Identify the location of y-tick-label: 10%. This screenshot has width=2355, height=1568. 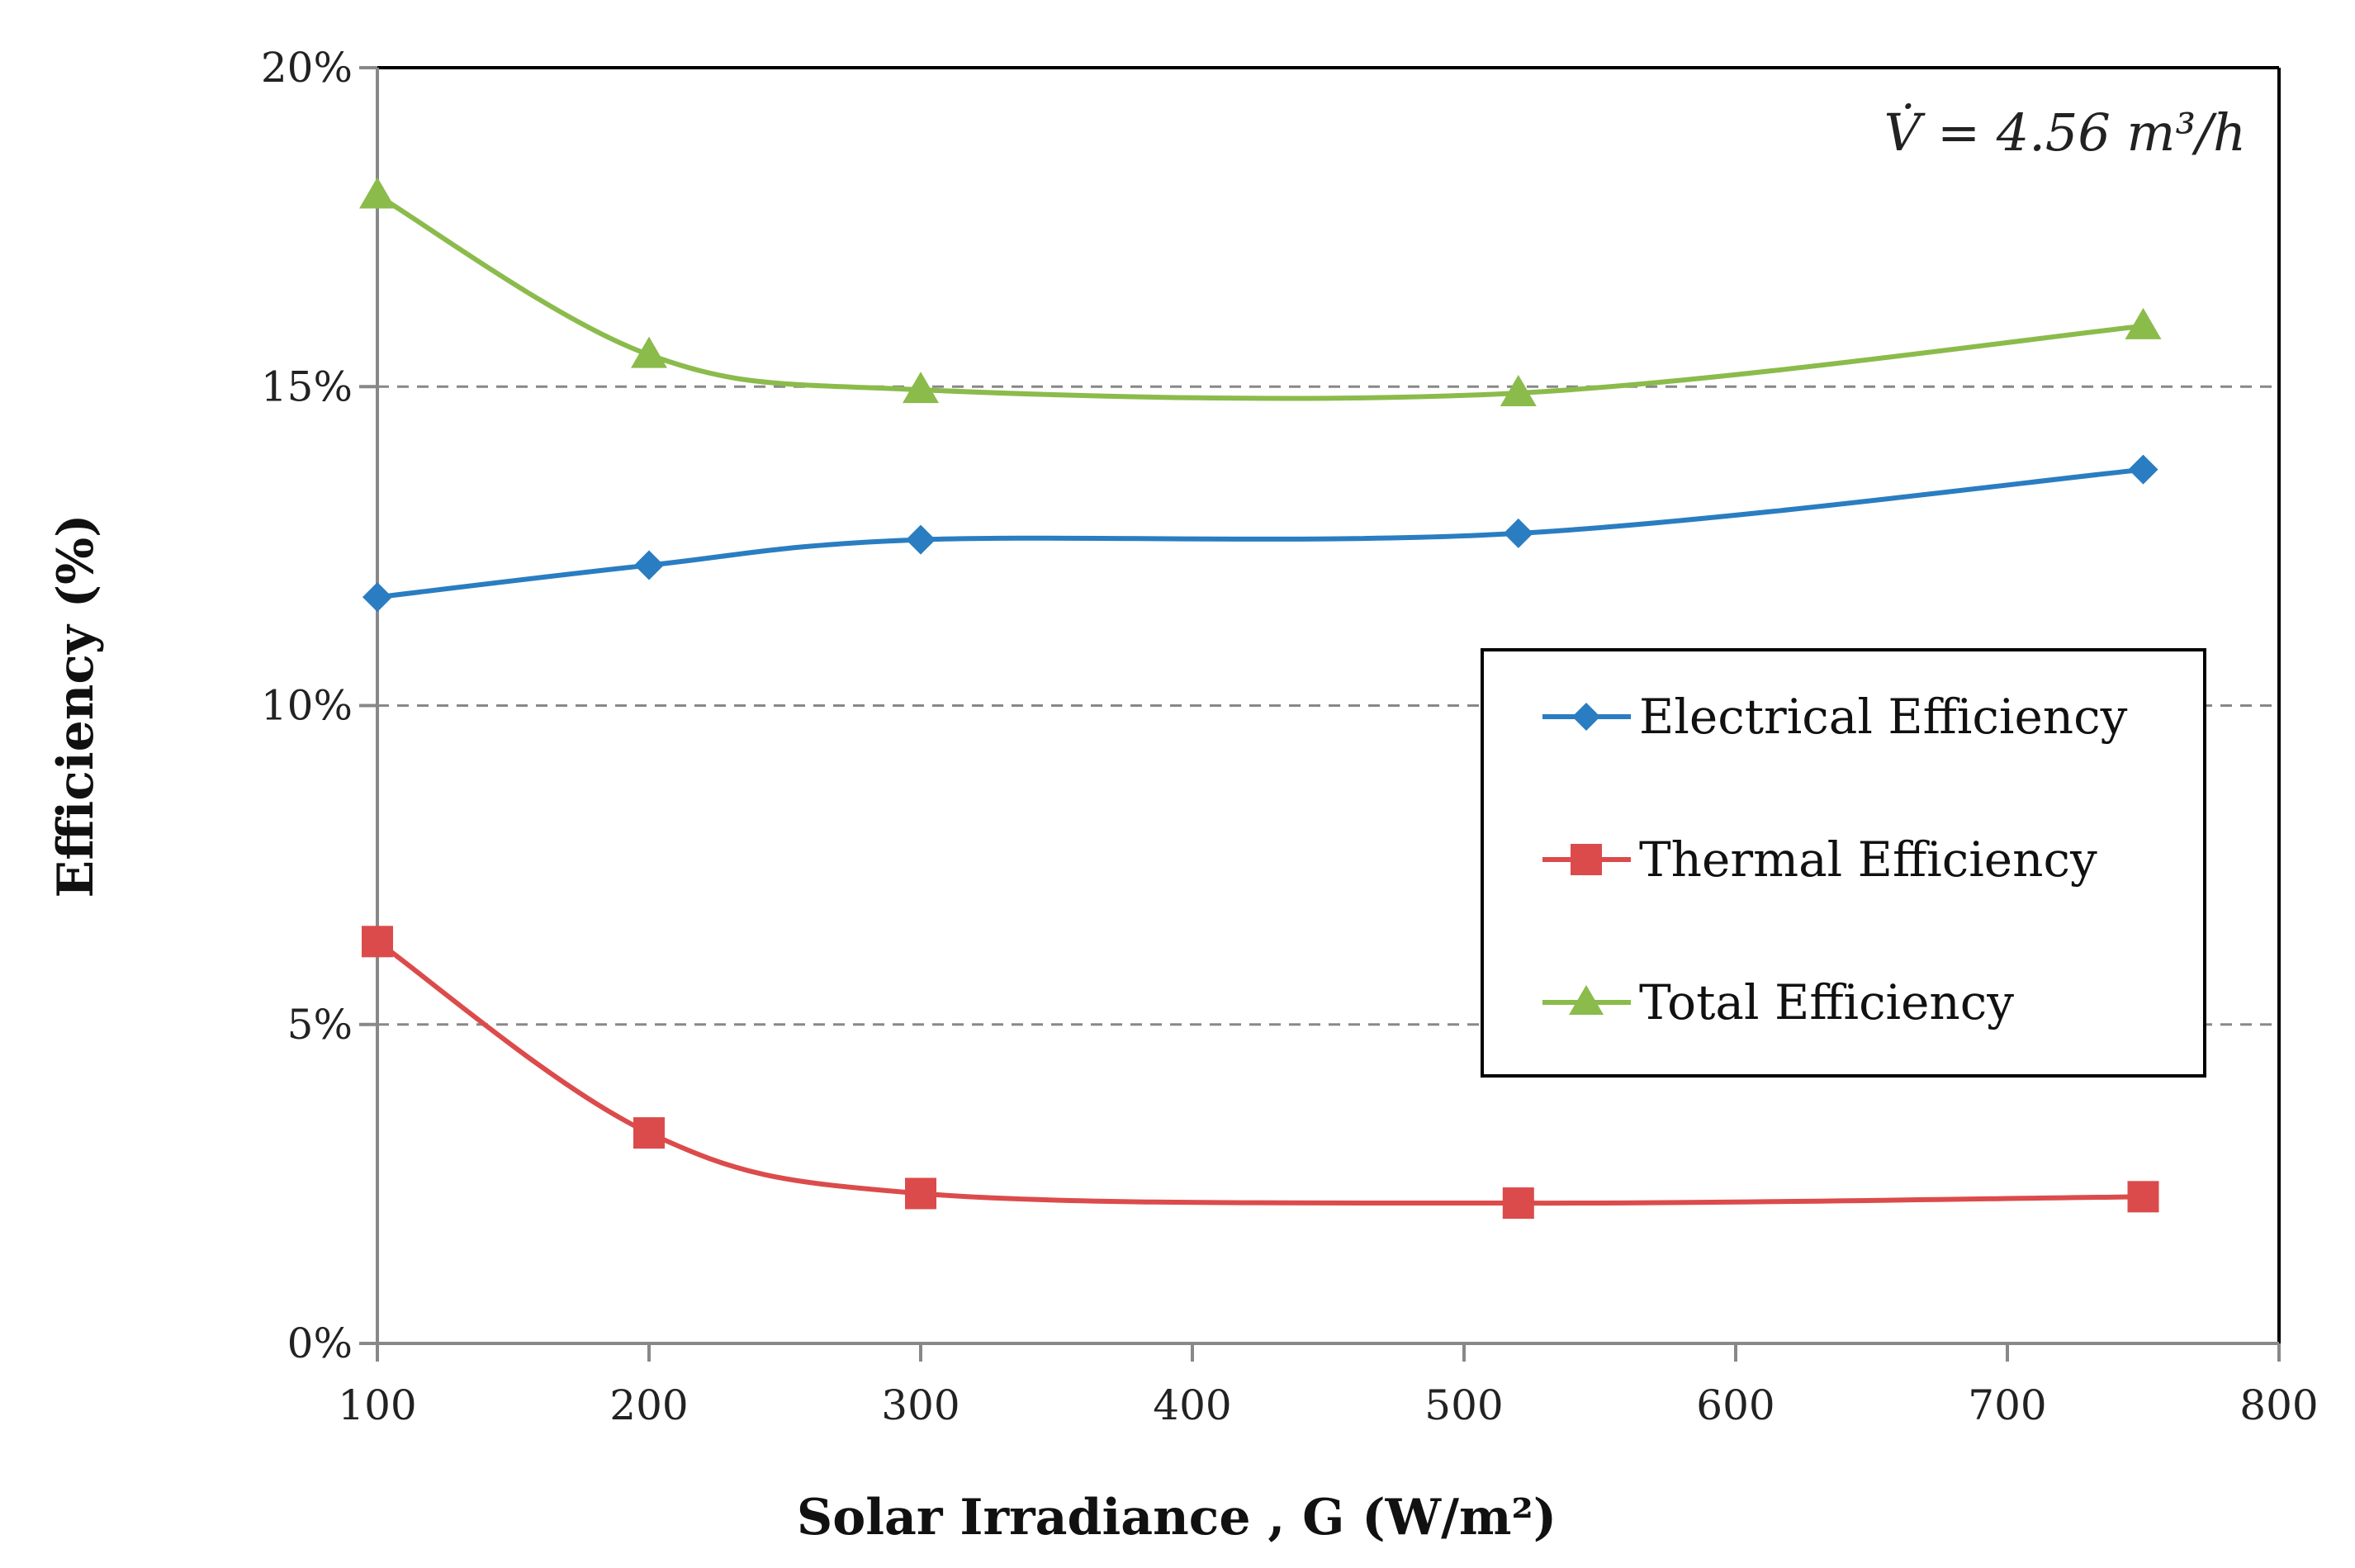
(307, 706).